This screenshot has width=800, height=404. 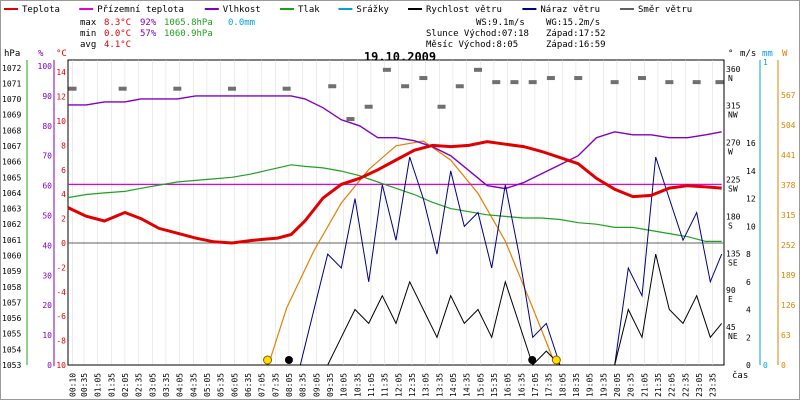 I want to click on x-tick-label: 16:05, so click(x=508, y=385).